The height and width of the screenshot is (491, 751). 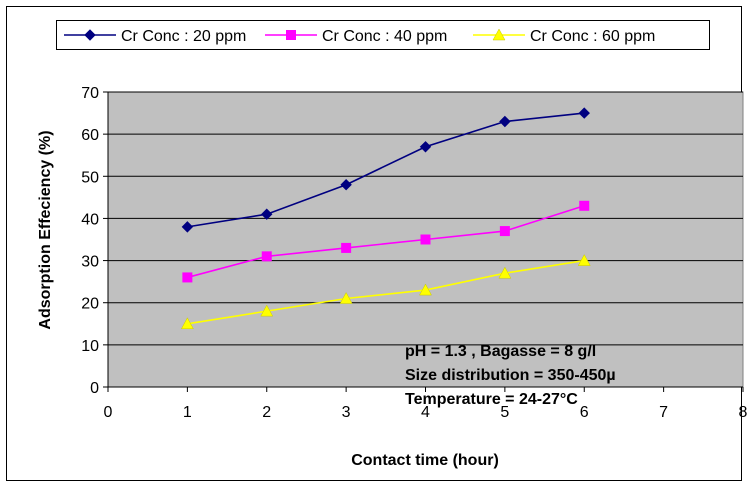 What do you see at coordinates (90, 304) in the screenshot?
I see `y-tick-label: 20` at bounding box center [90, 304].